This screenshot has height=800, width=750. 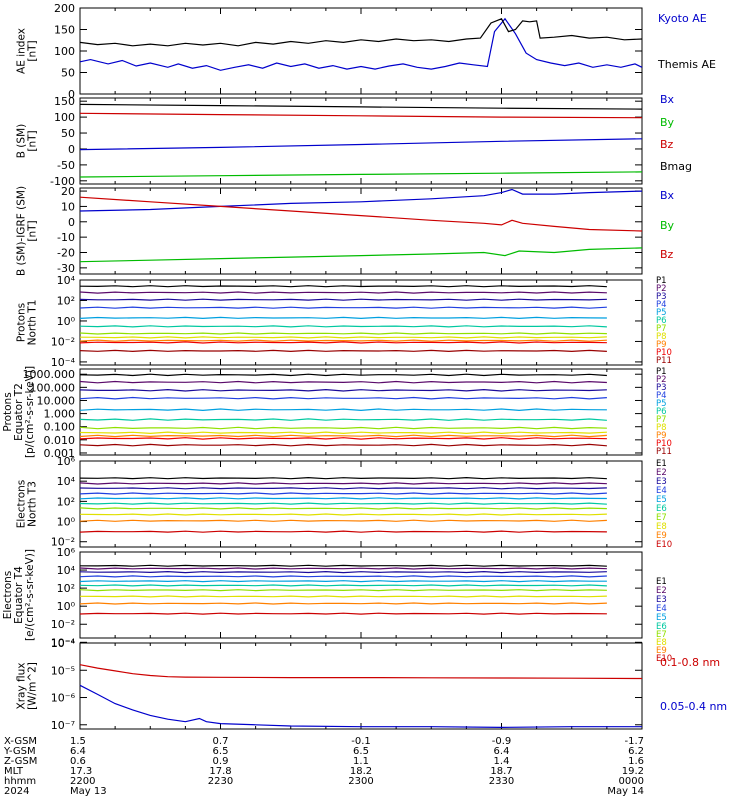 What do you see at coordinates (661, 436) in the screenshot?
I see `legend-entry-p9: P9` at bounding box center [661, 436].